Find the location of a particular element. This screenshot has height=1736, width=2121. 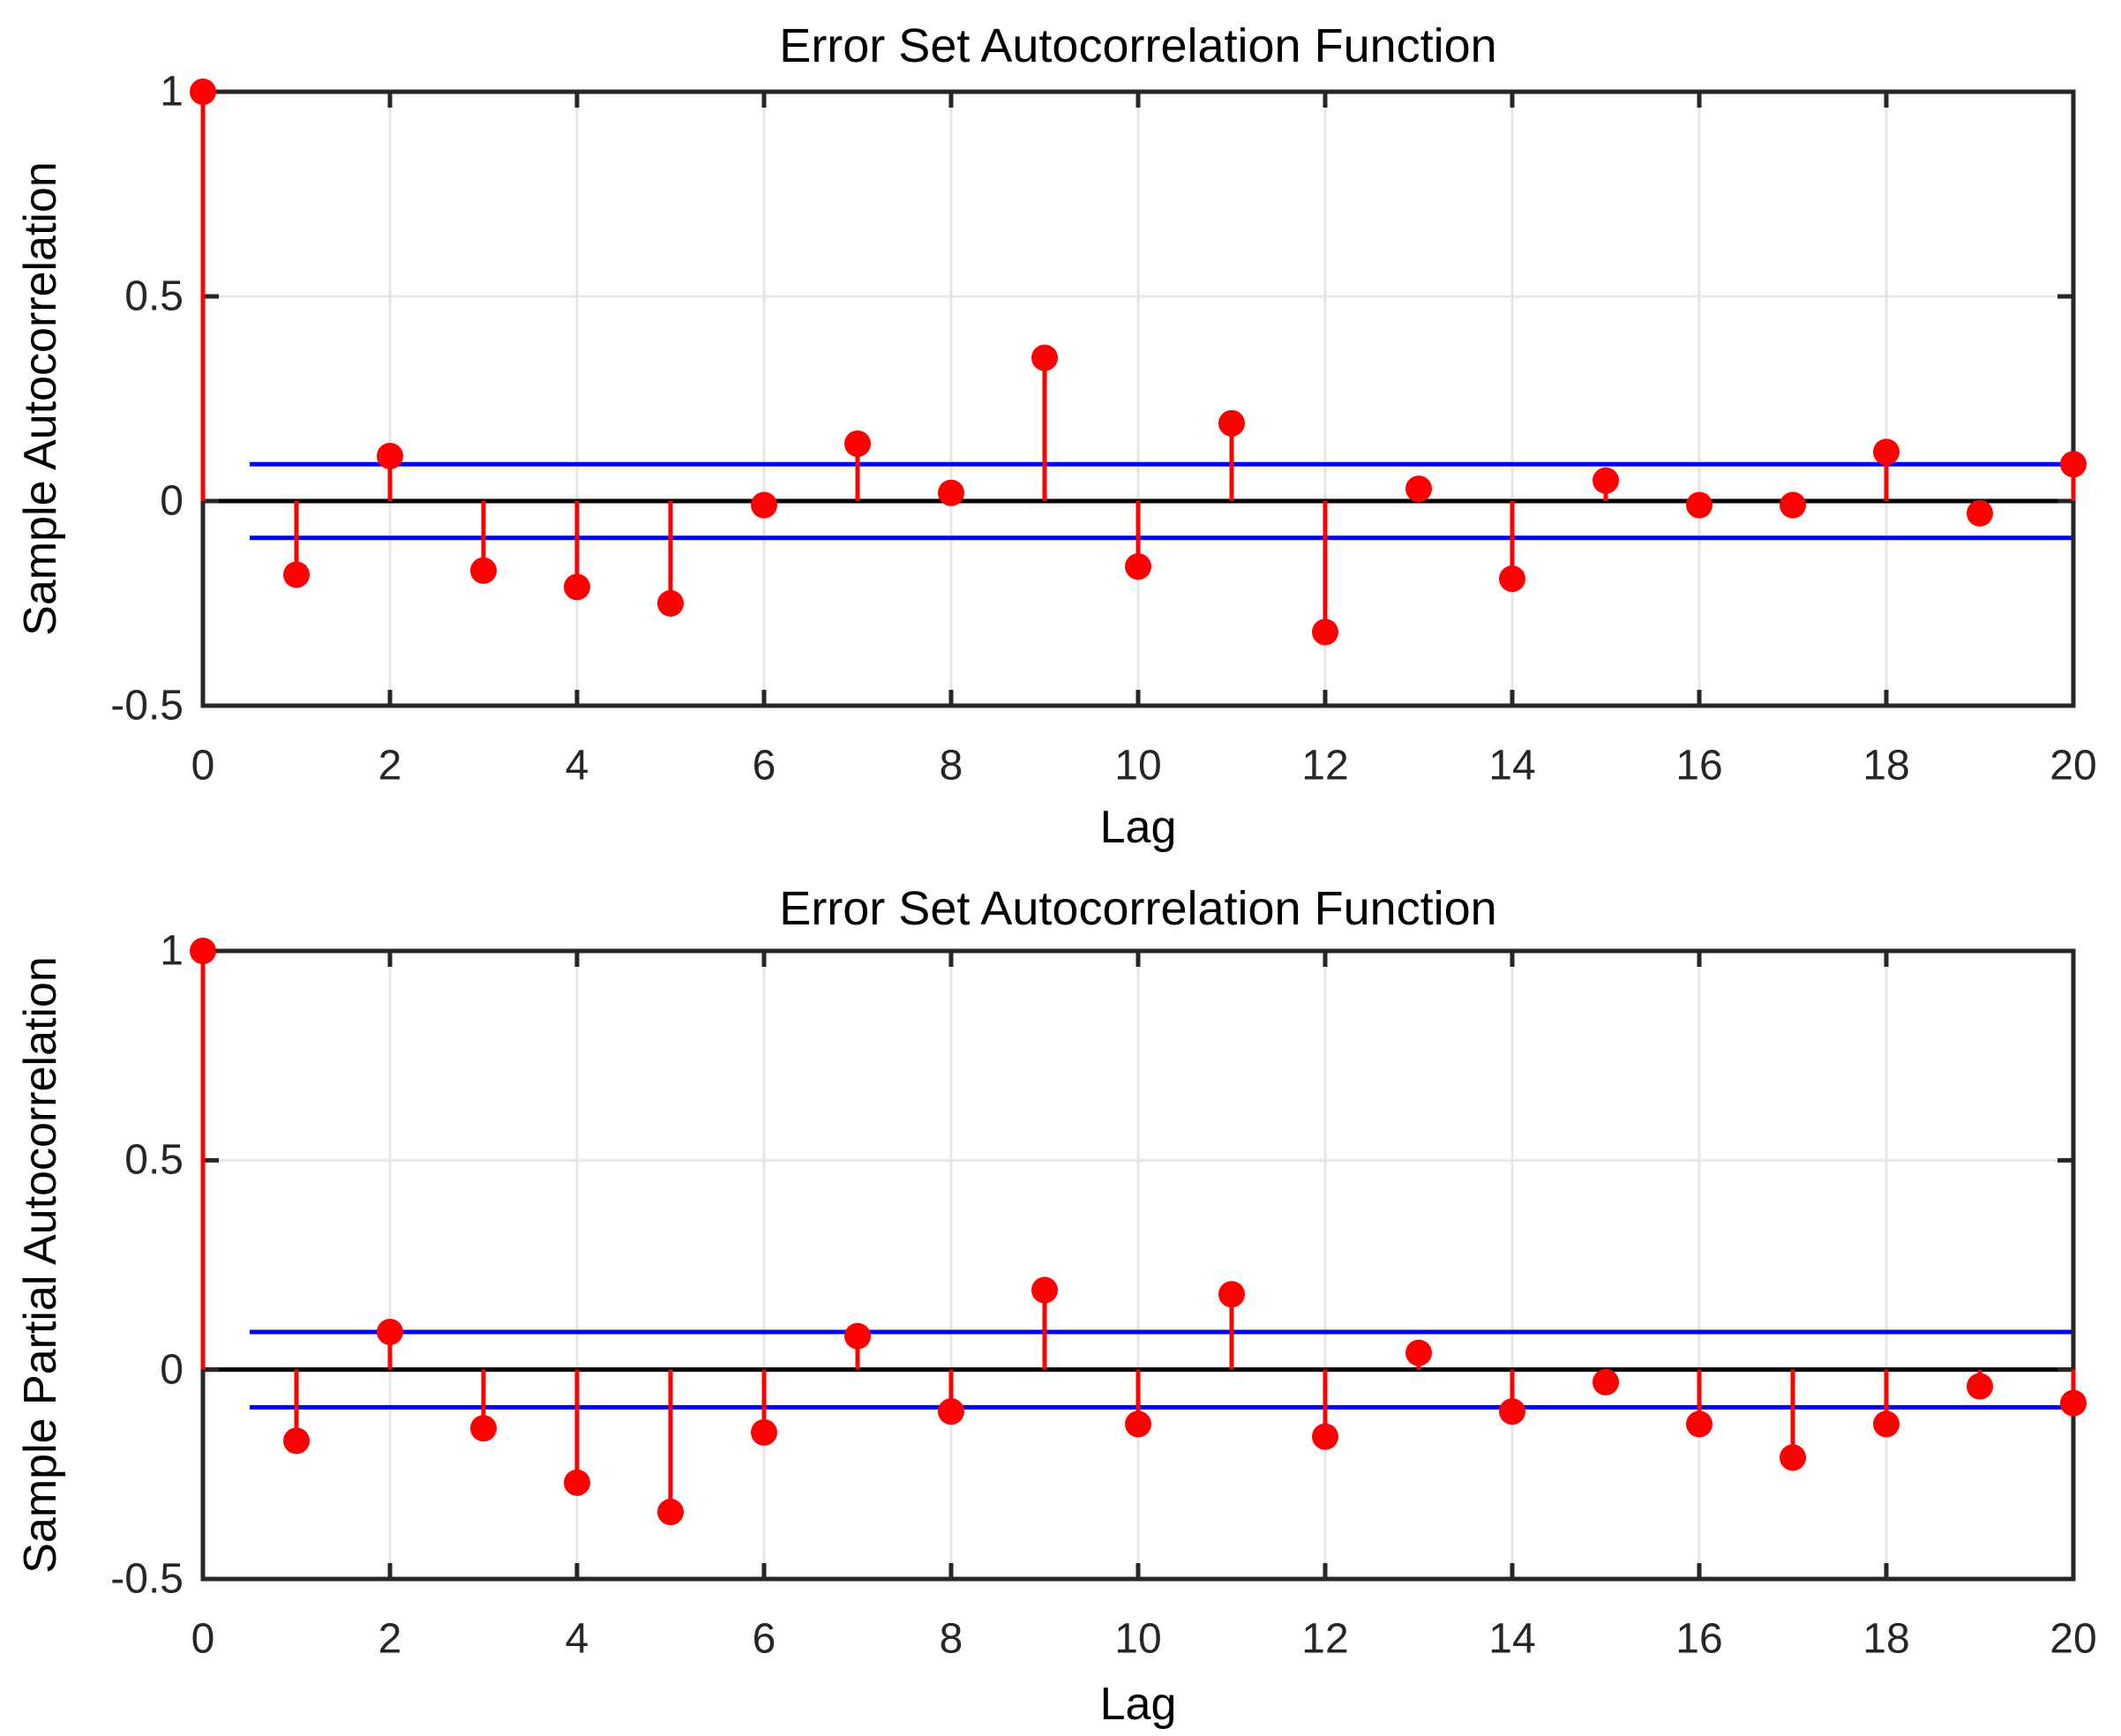

pacf-ylabel: Sample Partial Autocorrelation is located at coordinates (40, 1265).